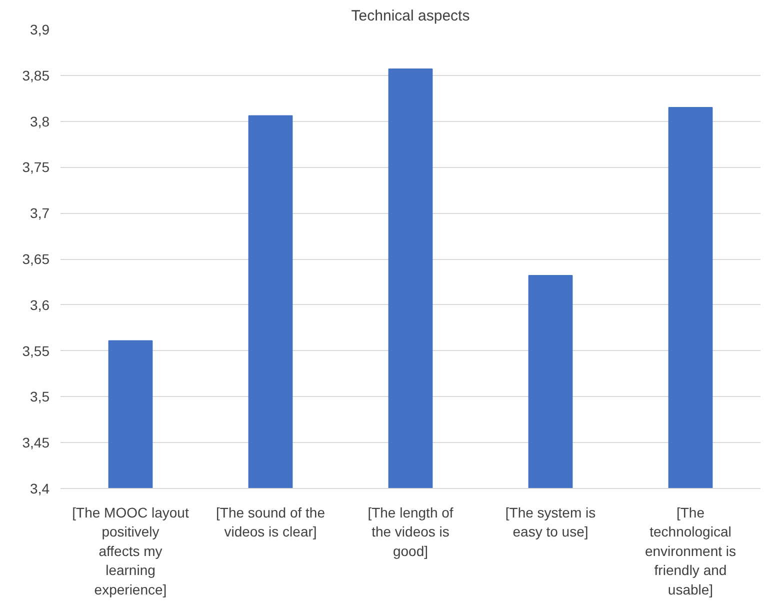  Describe the element at coordinates (130, 551) in the screenshot. I see `x-tick-label: [The MOOC layout positively affects my learning experience]` at that location.